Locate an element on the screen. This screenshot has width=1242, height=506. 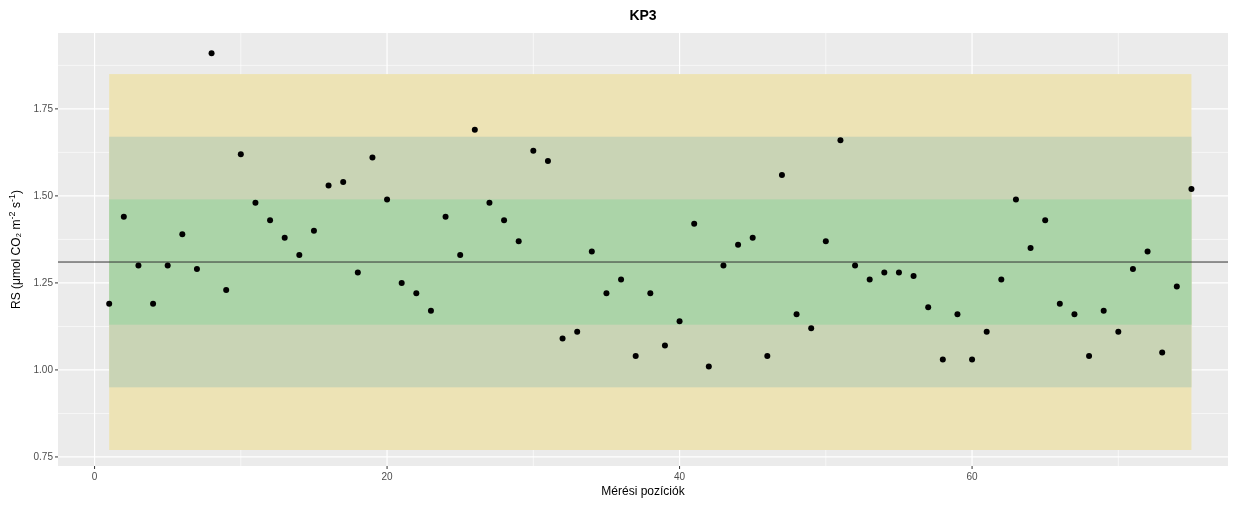
x-tick-label: 20 is located at coordinates (387, 476).